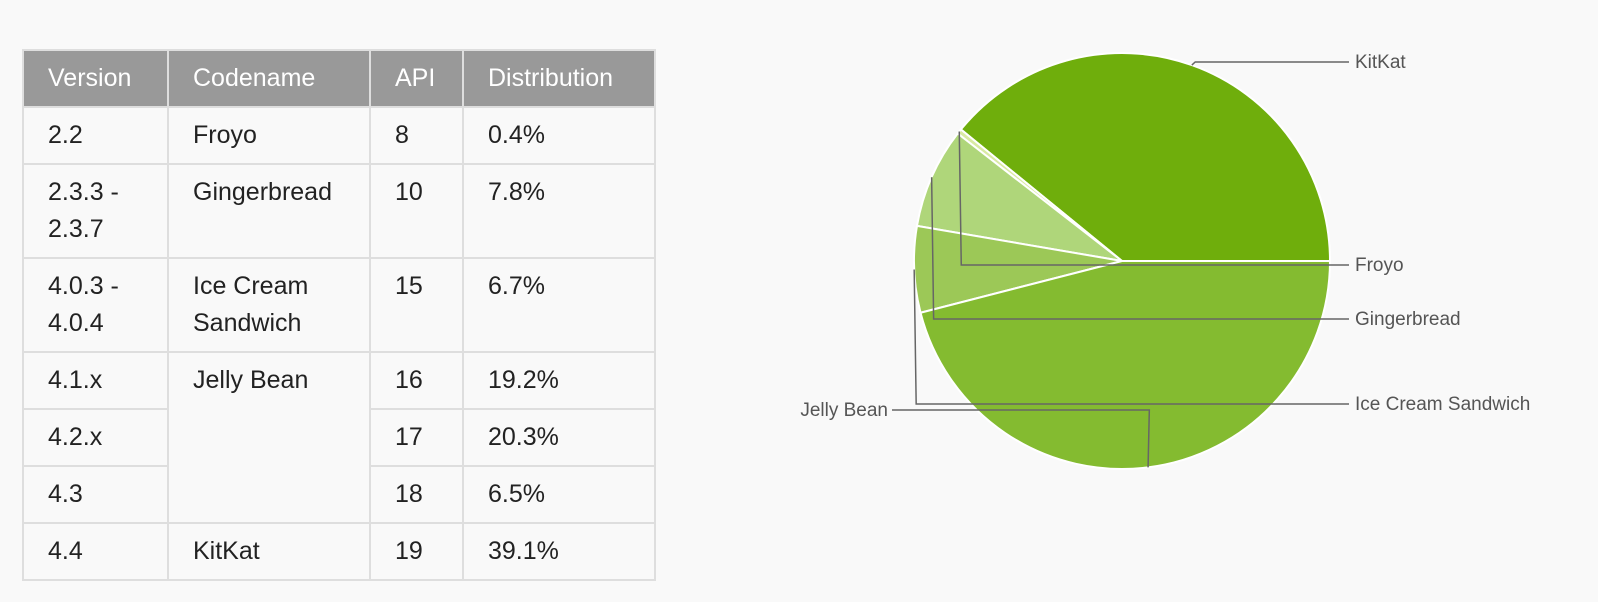  What do you see at coordinates (1380, 62) in the screenshot?
I see `pie-label-kitkat: KitKat` at bounding box center [1380, 62].